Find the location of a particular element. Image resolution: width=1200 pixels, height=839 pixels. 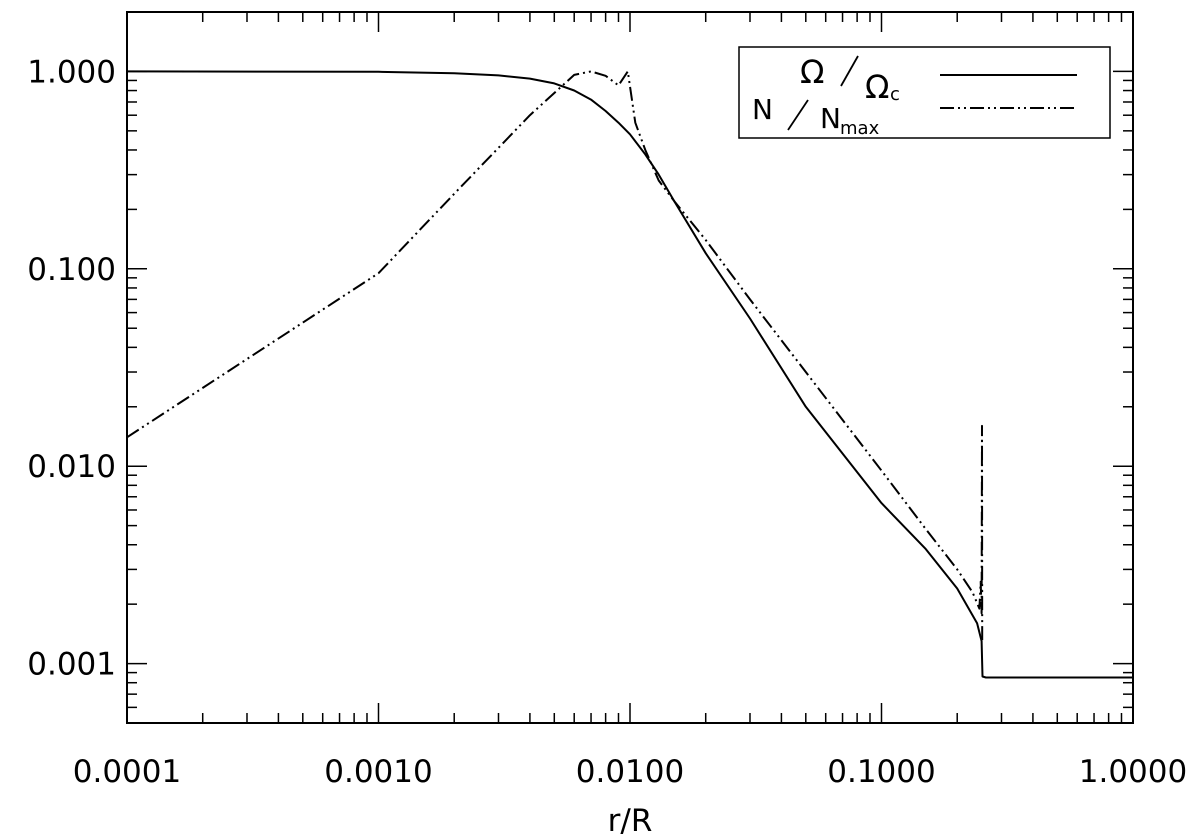

legend-n-numerator: N is located at coordinates (762, 109).